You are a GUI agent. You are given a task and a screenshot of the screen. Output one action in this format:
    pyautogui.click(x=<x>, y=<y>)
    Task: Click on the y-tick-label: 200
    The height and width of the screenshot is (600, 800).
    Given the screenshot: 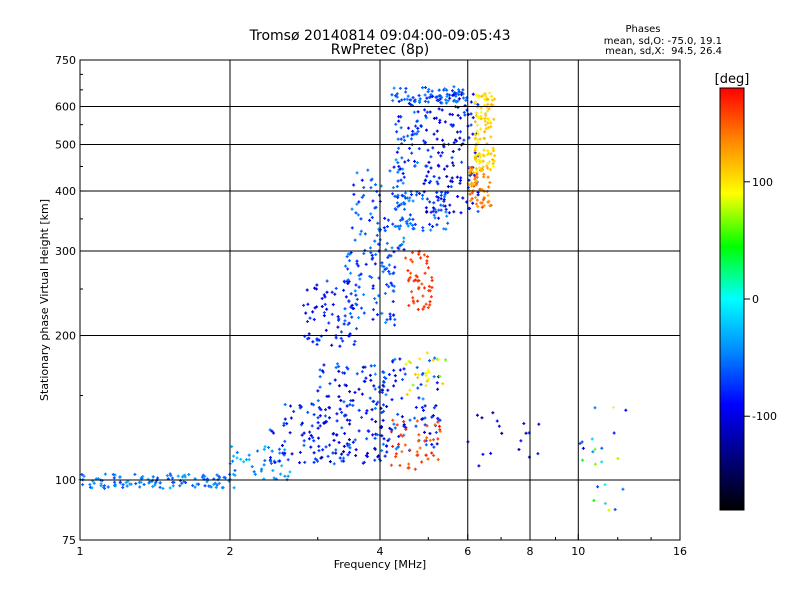 What is the action you would take?
    pyautogui.click(x=65, y=336)
    